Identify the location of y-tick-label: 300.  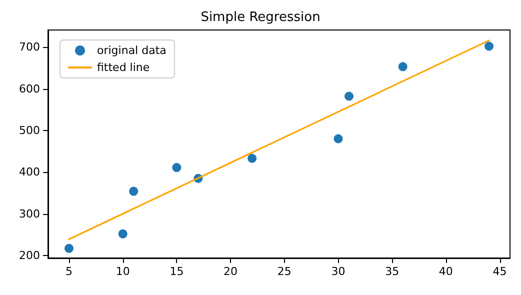
(29, 213).